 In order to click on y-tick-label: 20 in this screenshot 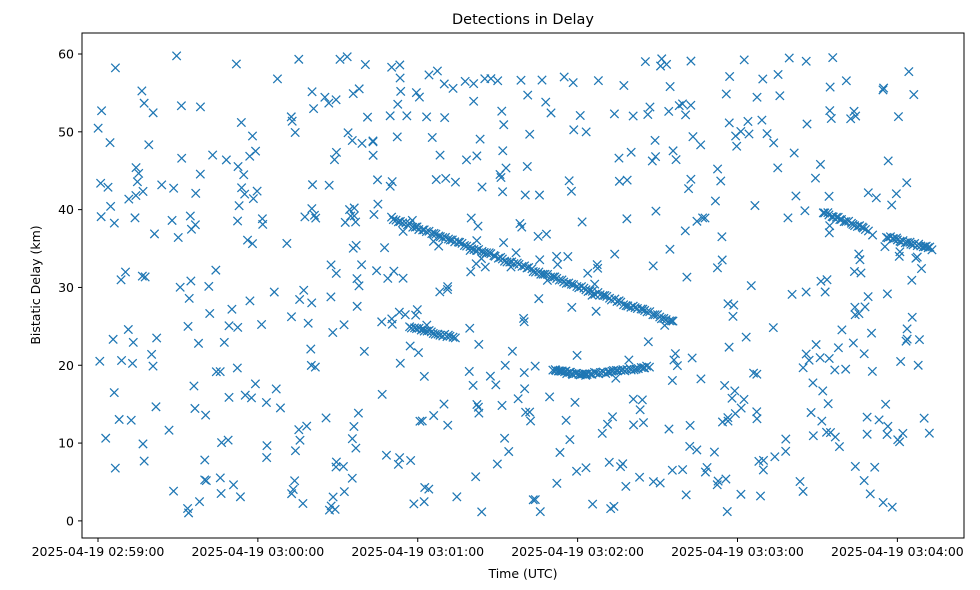, I will do `click(66, 365)`.